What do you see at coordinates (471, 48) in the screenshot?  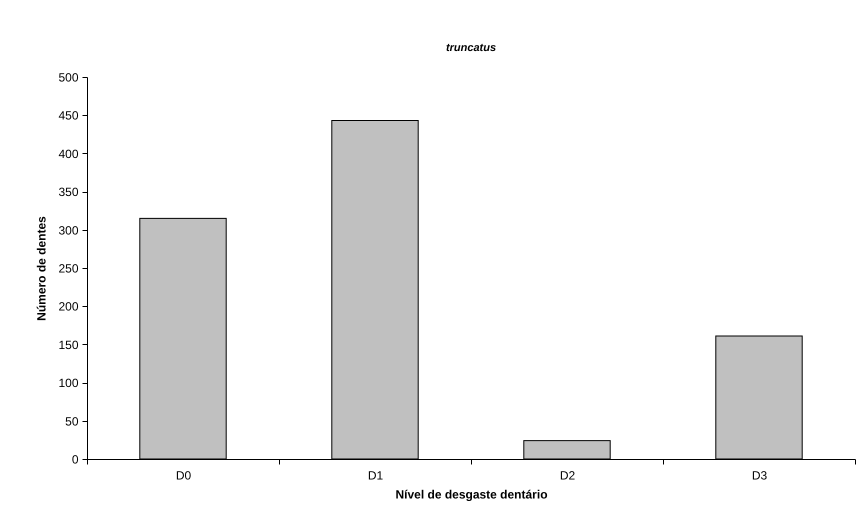 I see `chart-title: truncatus` at bounding box center [471, 48].